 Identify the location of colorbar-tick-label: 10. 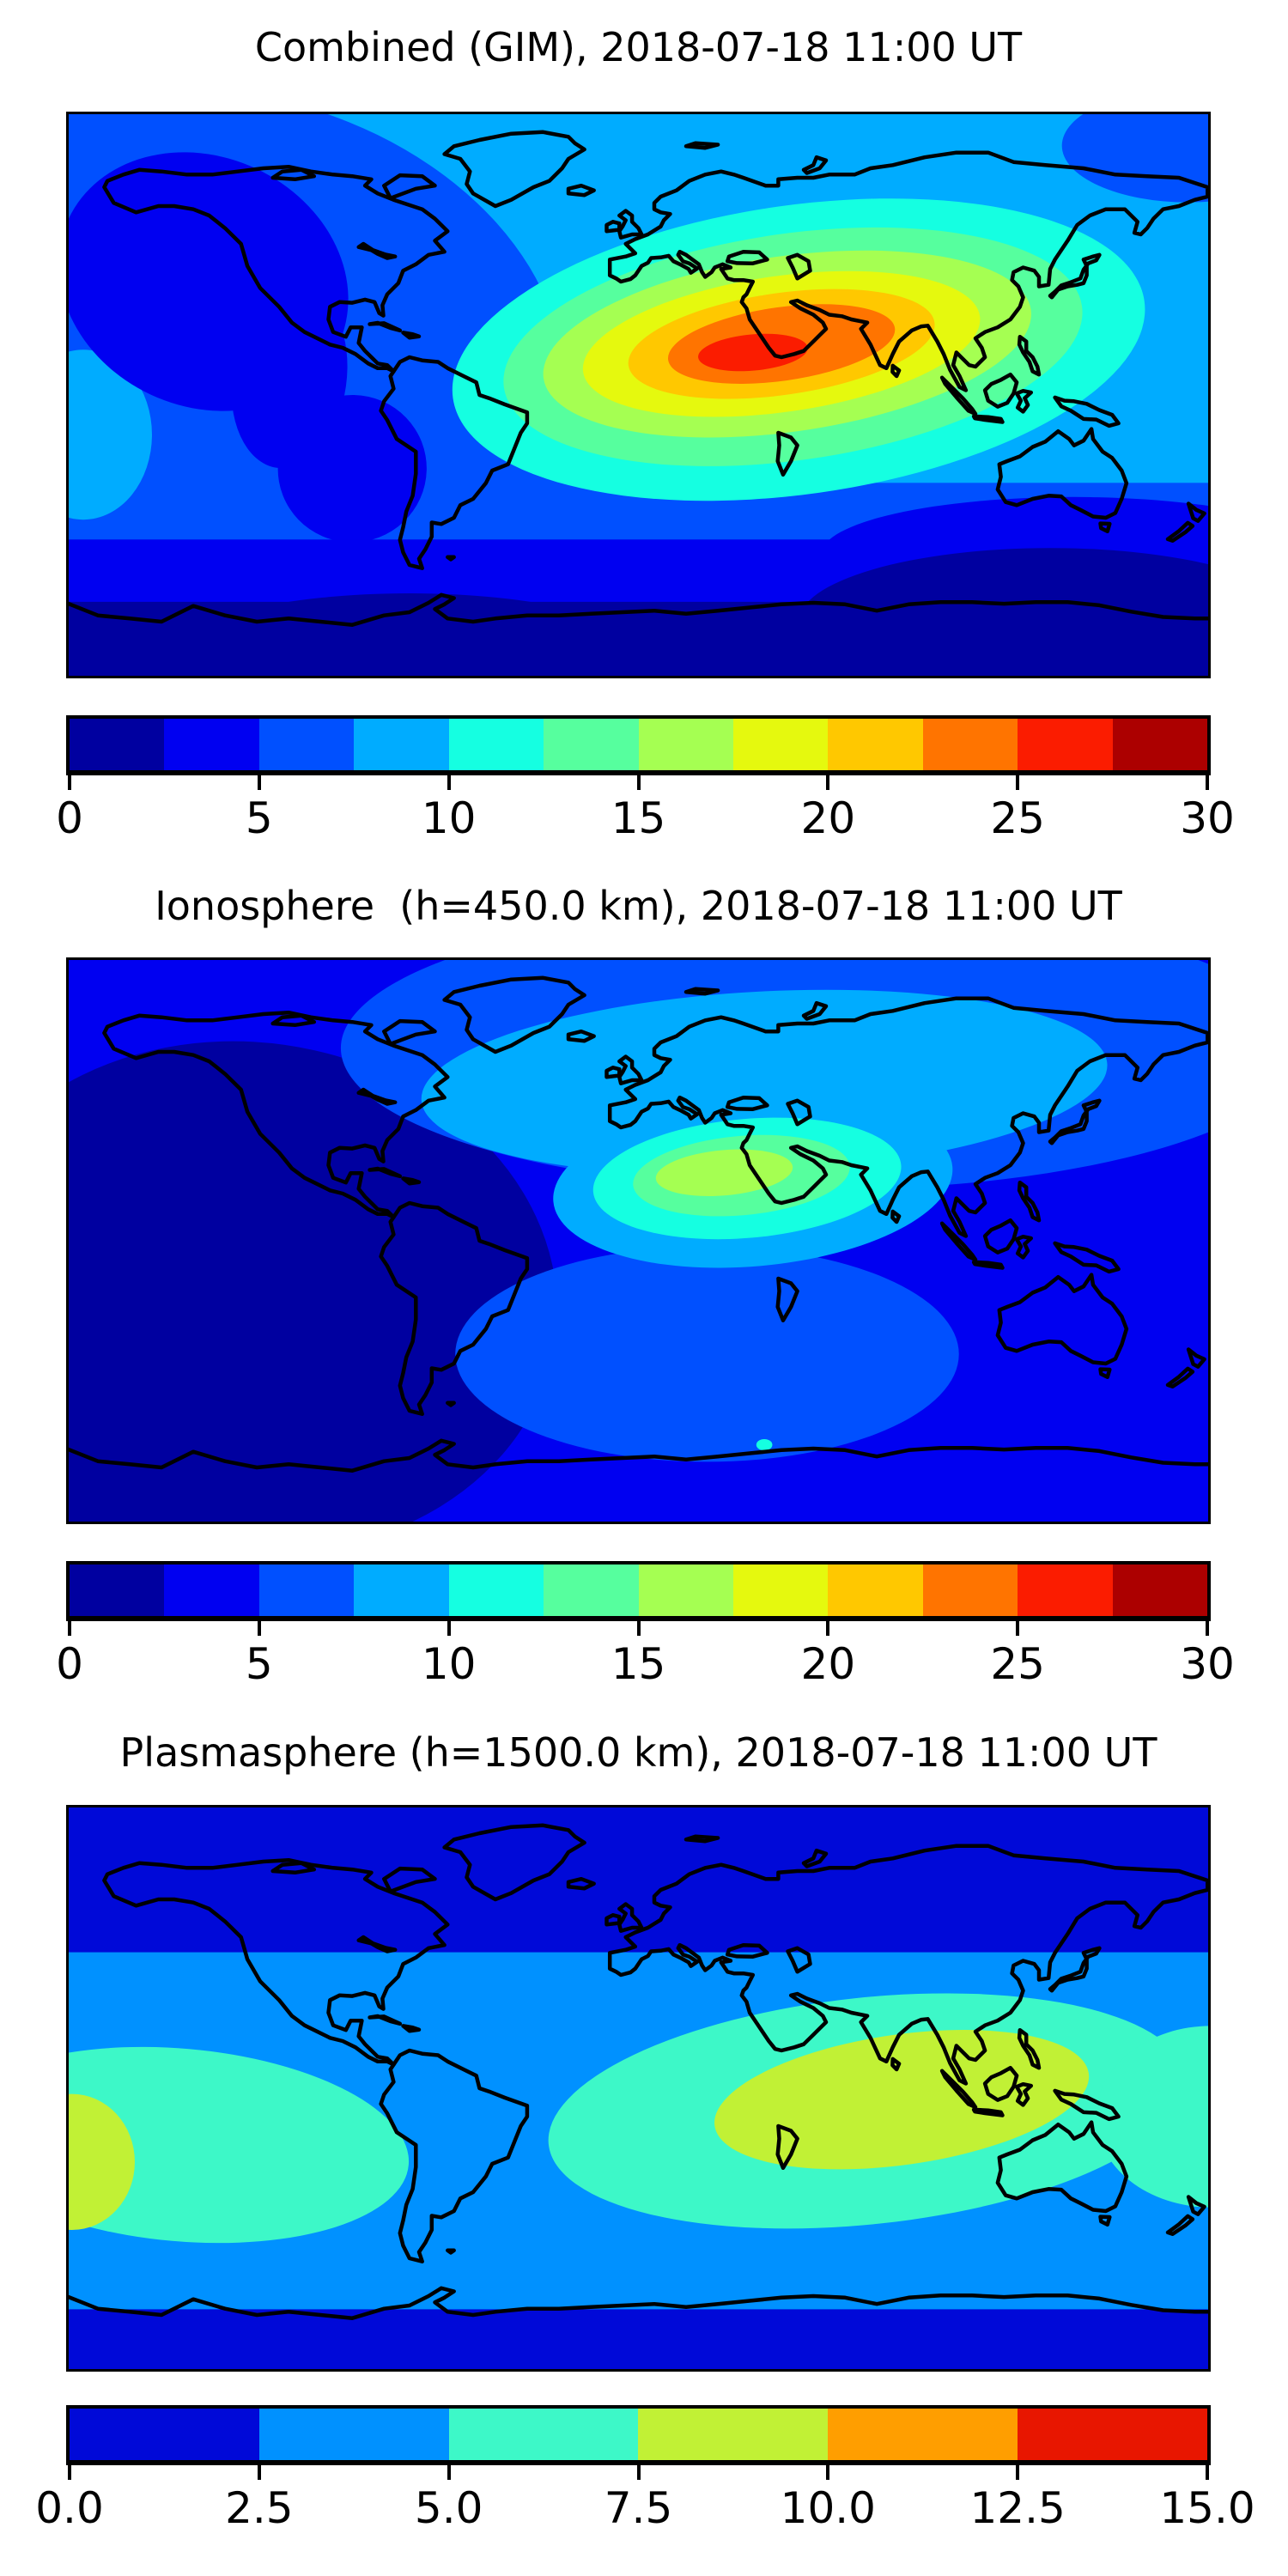
(449, 1664).